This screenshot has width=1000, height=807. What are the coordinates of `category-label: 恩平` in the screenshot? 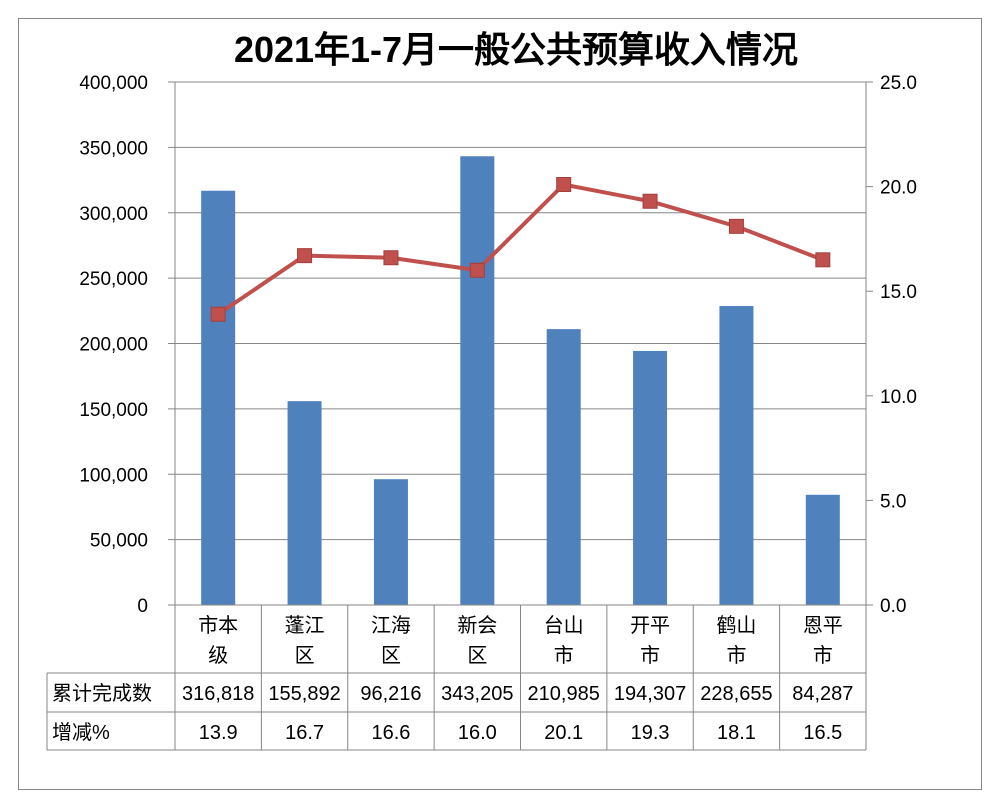 It's located at (823, 626).